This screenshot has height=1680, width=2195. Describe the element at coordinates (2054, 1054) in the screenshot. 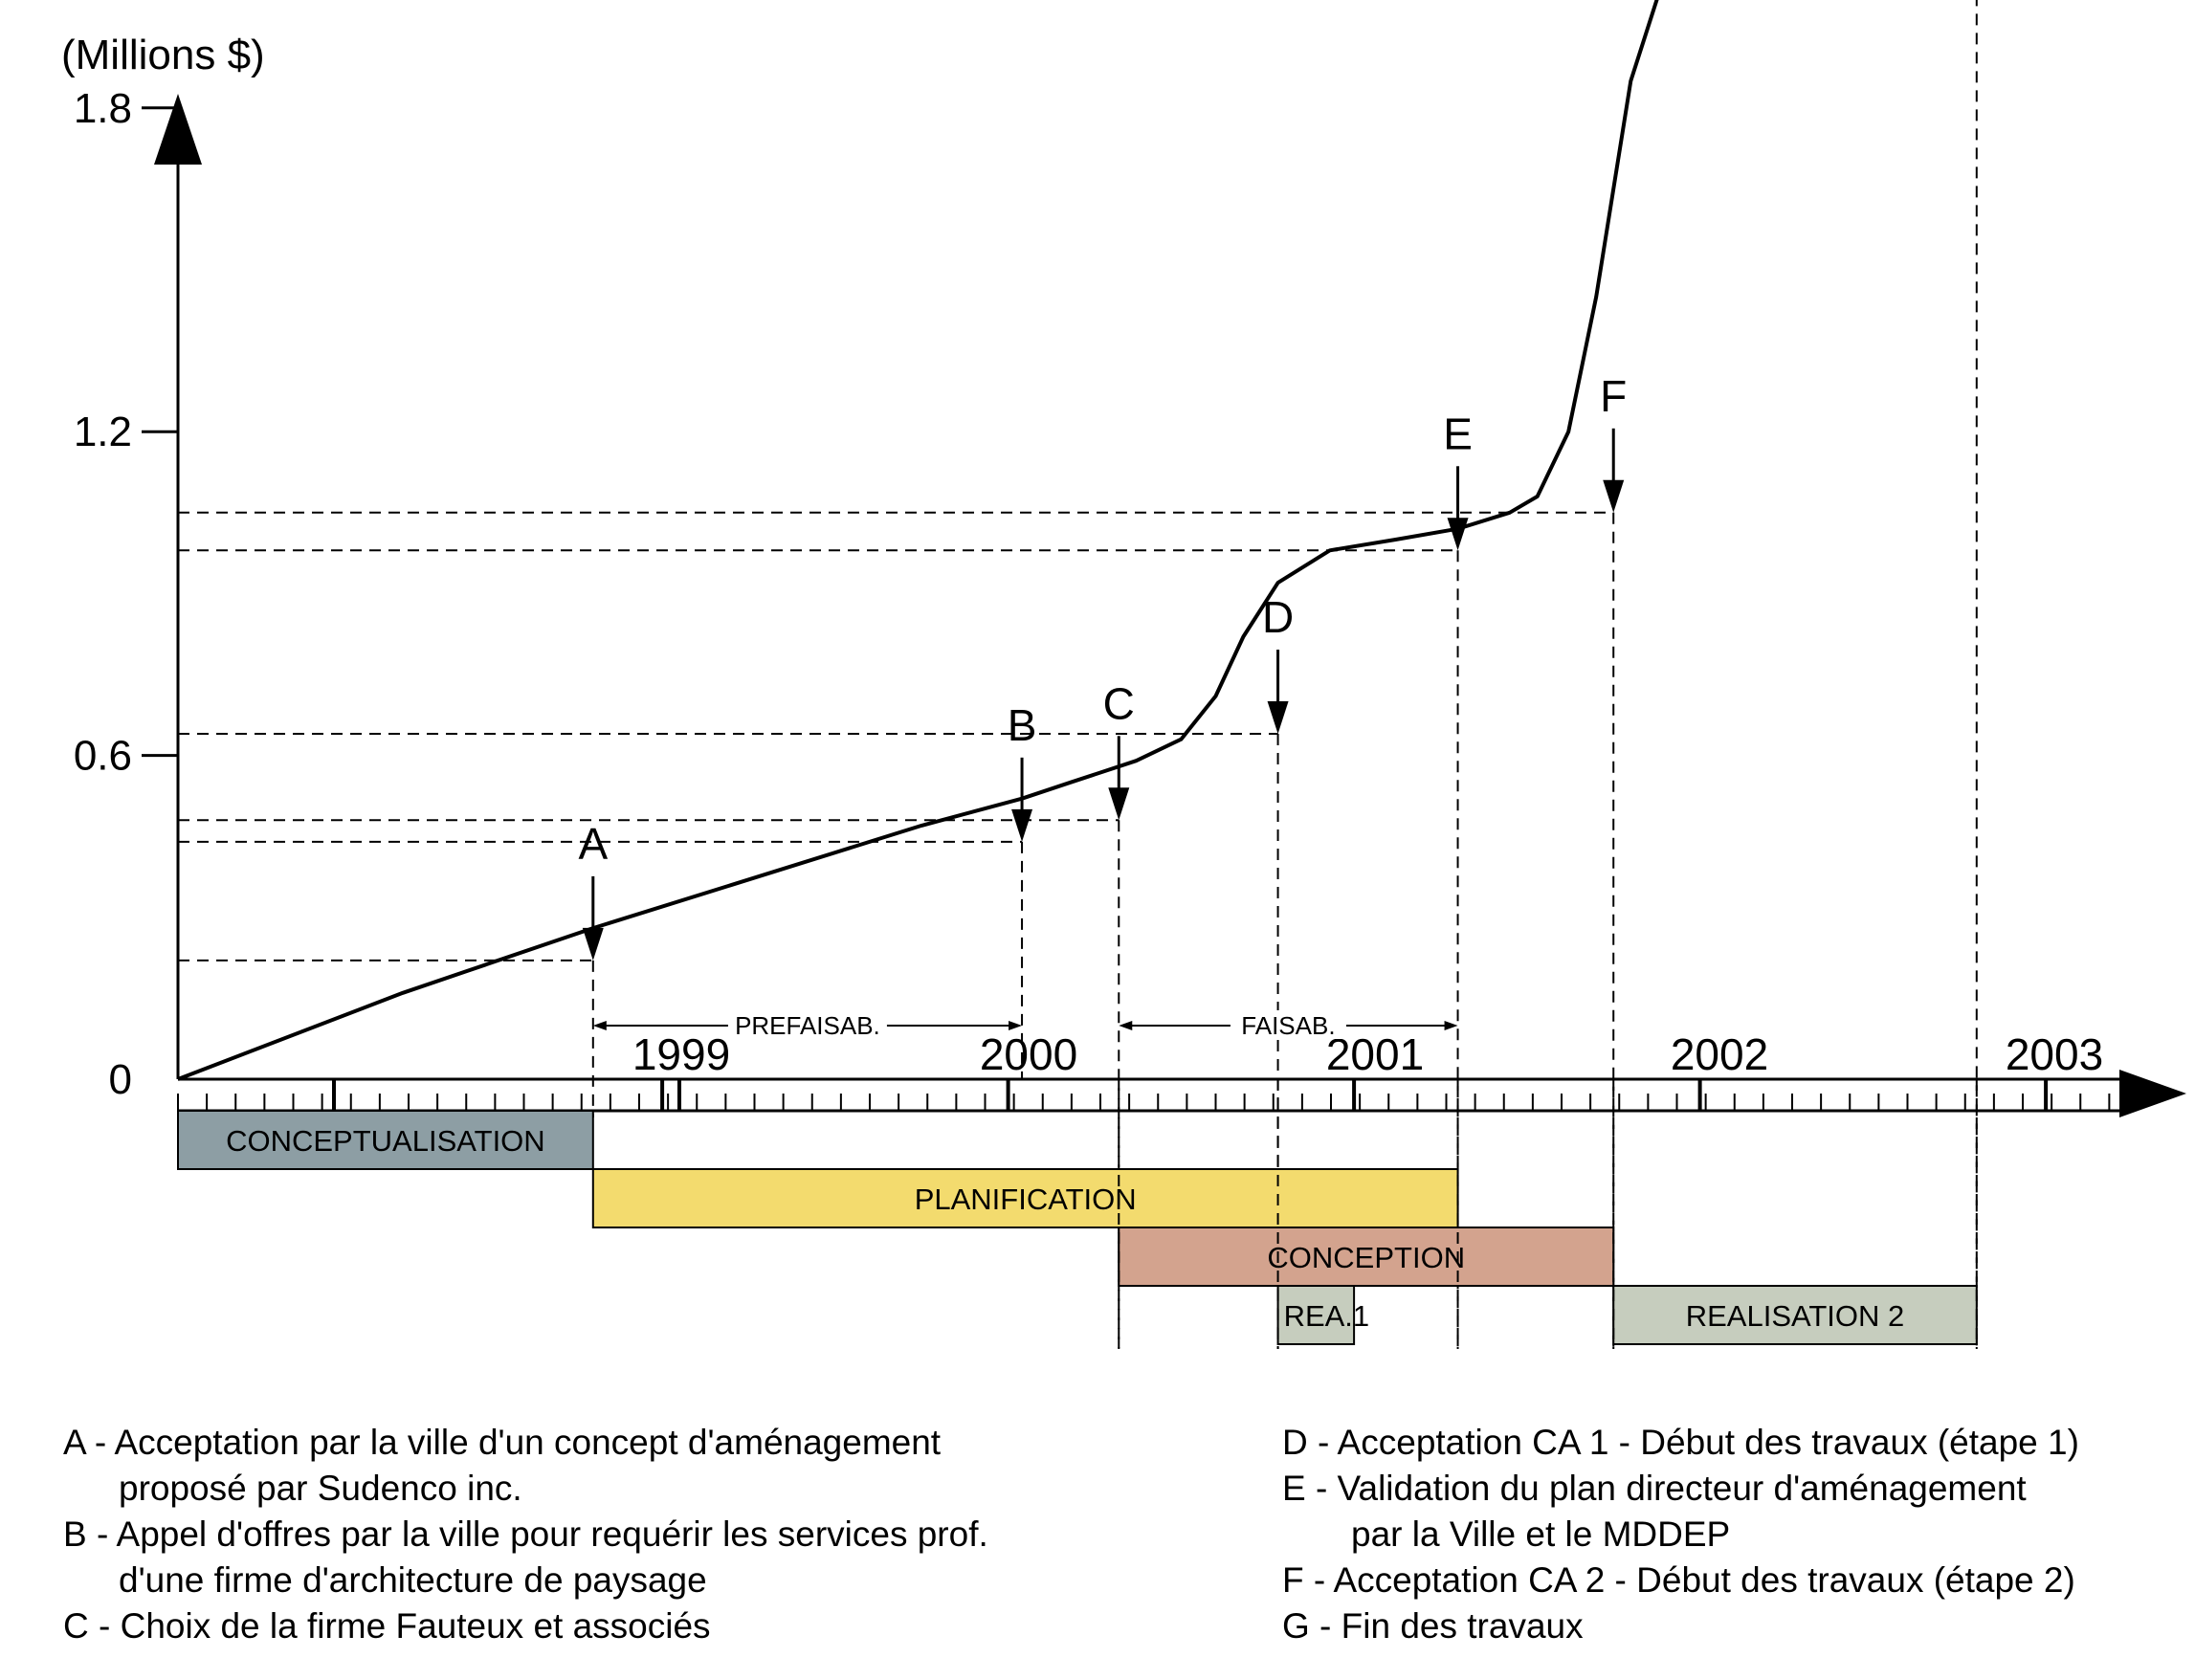

I see `x-year-label: 2003` at that location.